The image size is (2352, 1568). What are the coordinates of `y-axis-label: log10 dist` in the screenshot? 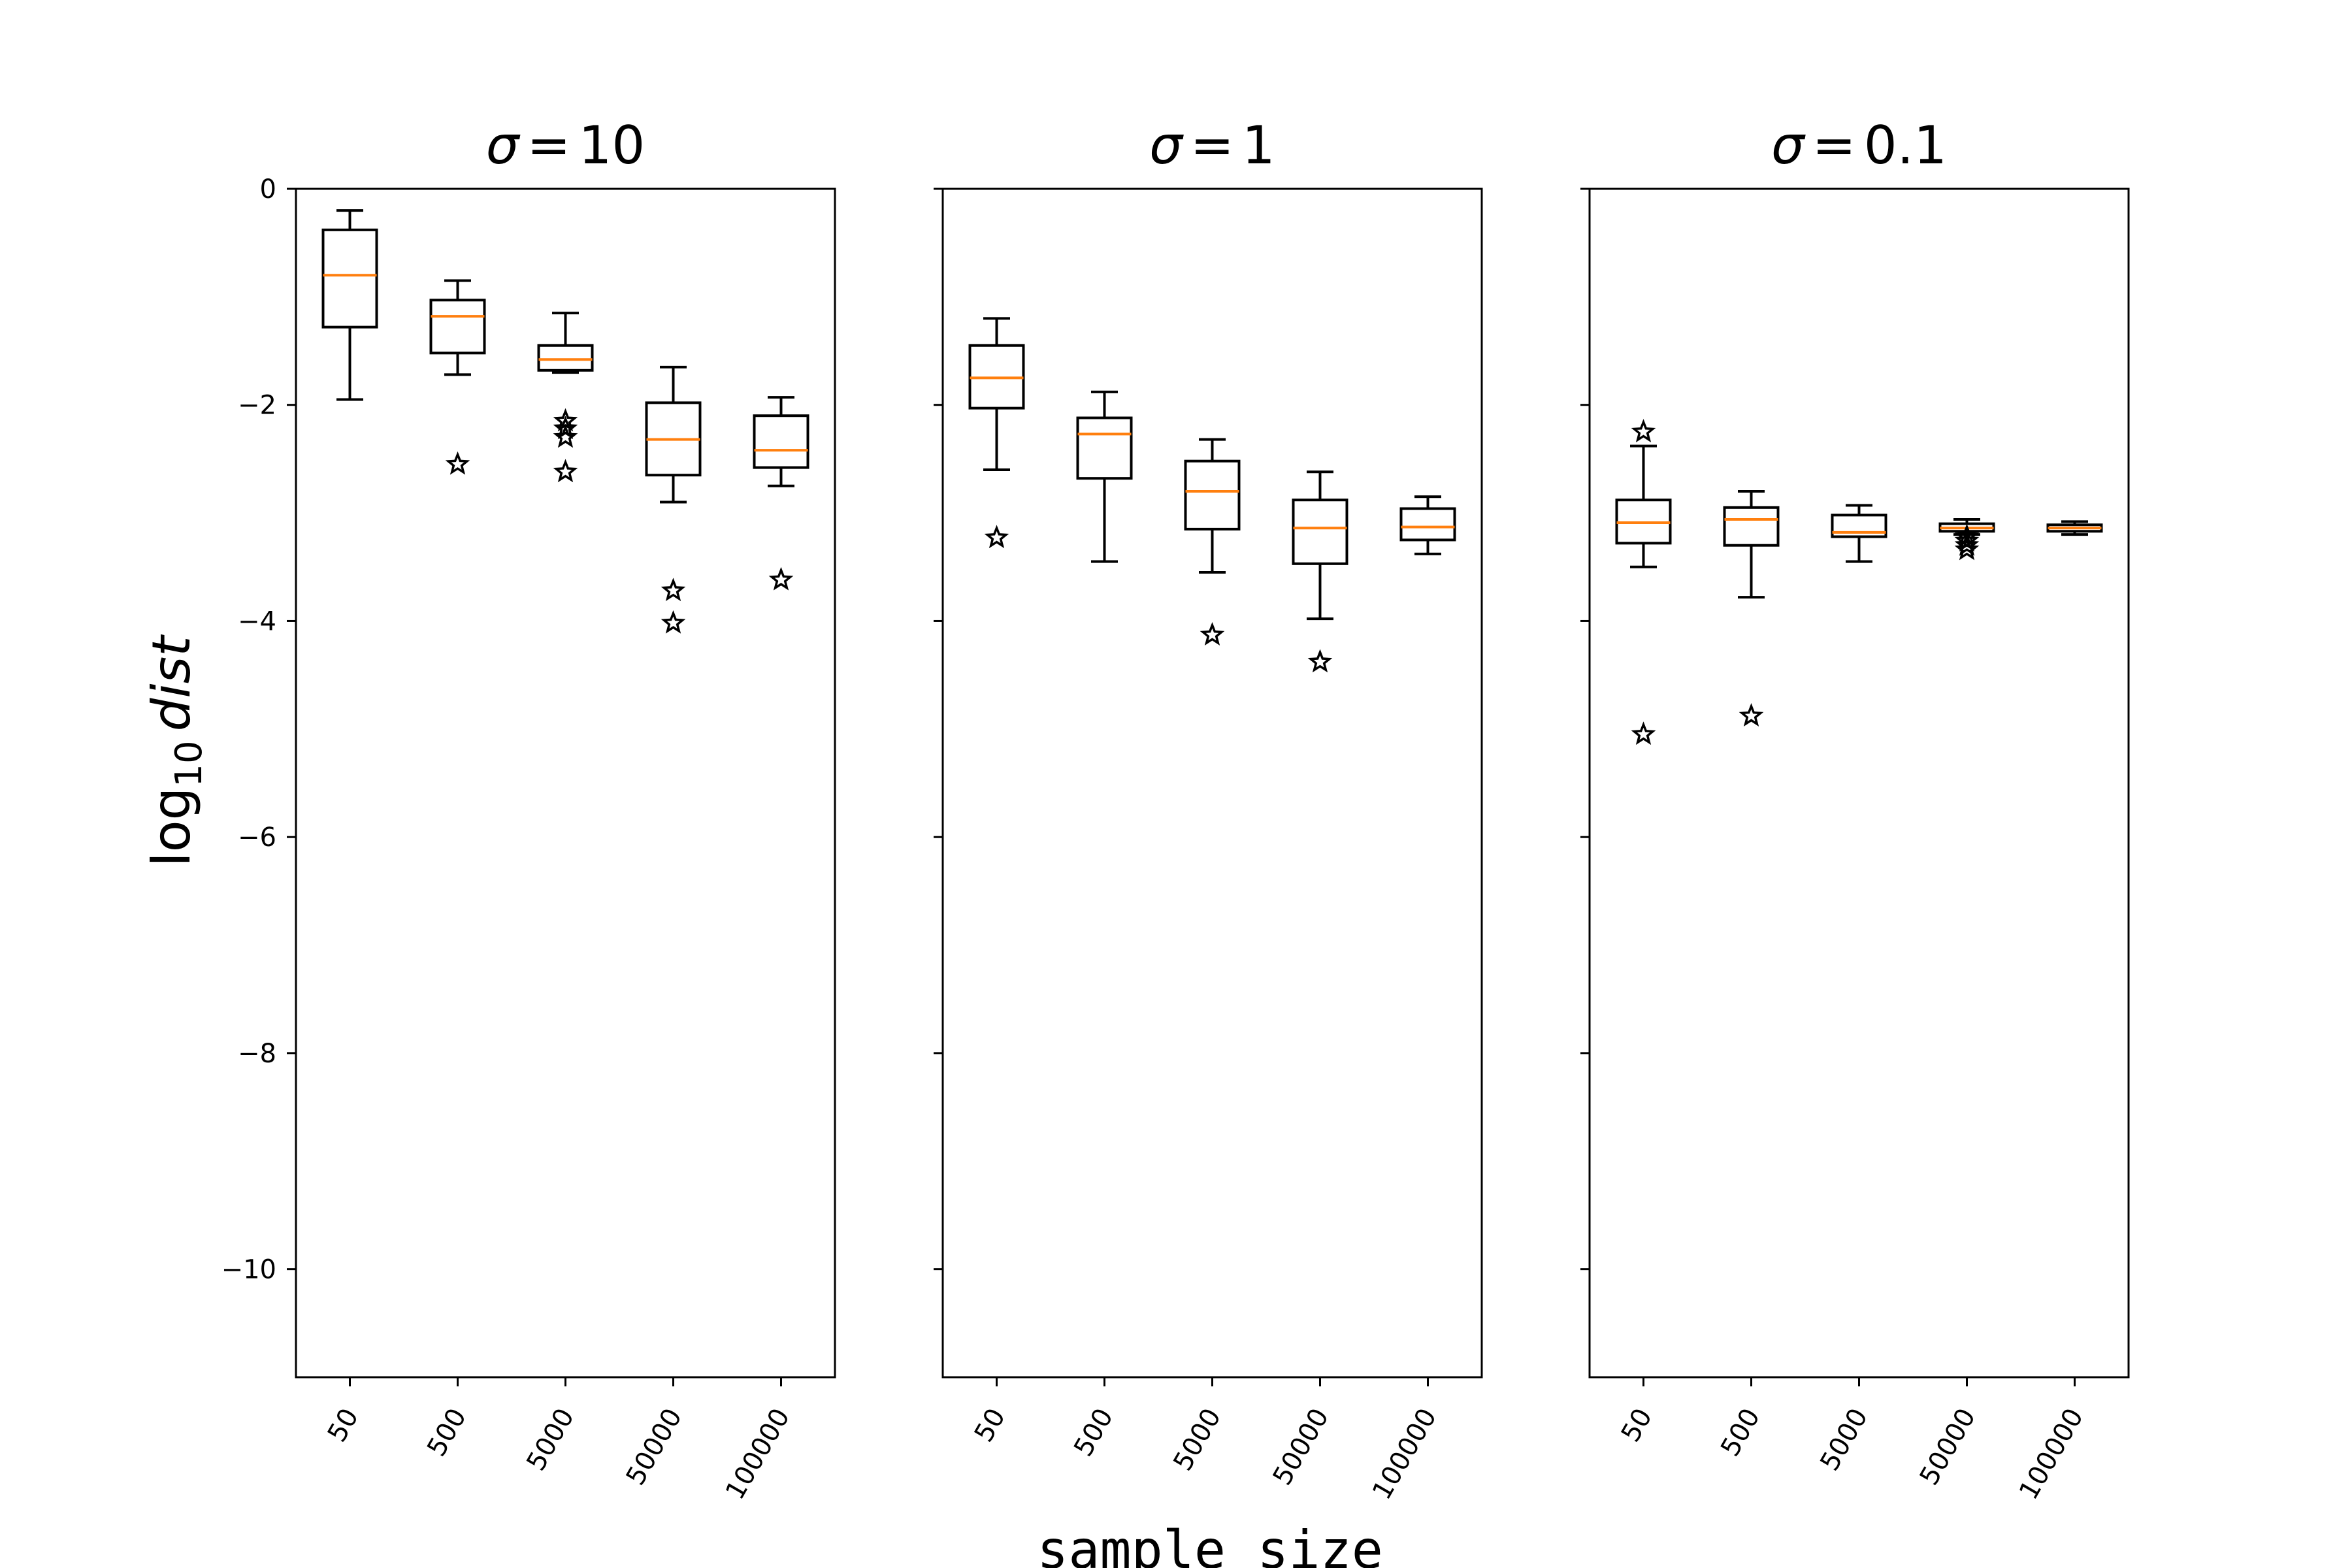 It's located at (175, 750).